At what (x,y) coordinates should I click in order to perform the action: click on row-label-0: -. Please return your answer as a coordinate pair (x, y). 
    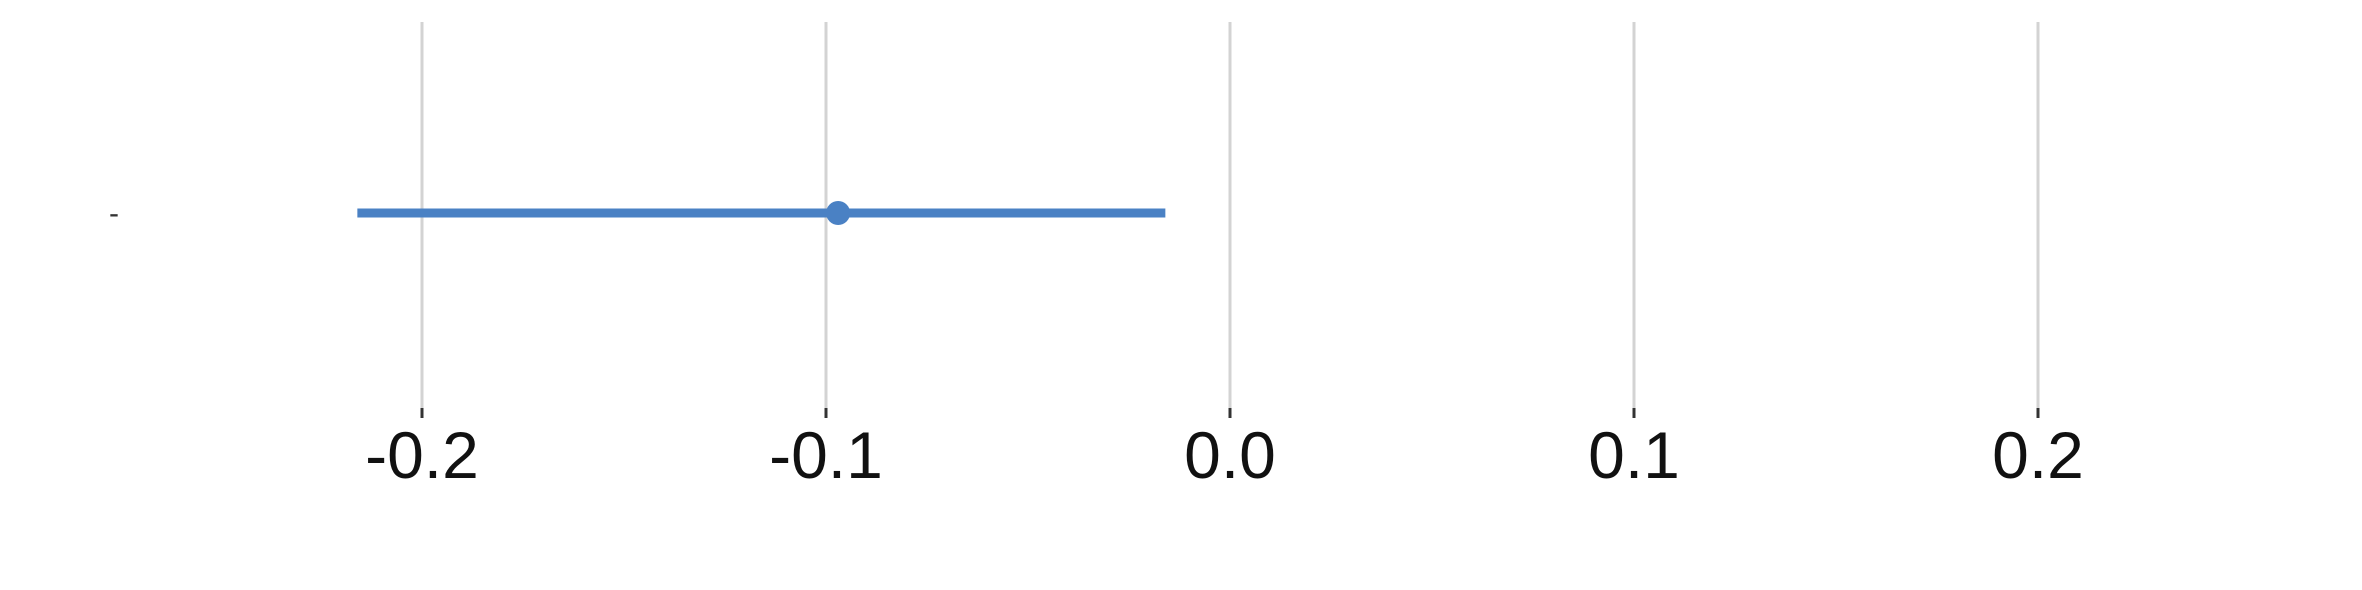
    Looking at the image, I should click on (114, 213).